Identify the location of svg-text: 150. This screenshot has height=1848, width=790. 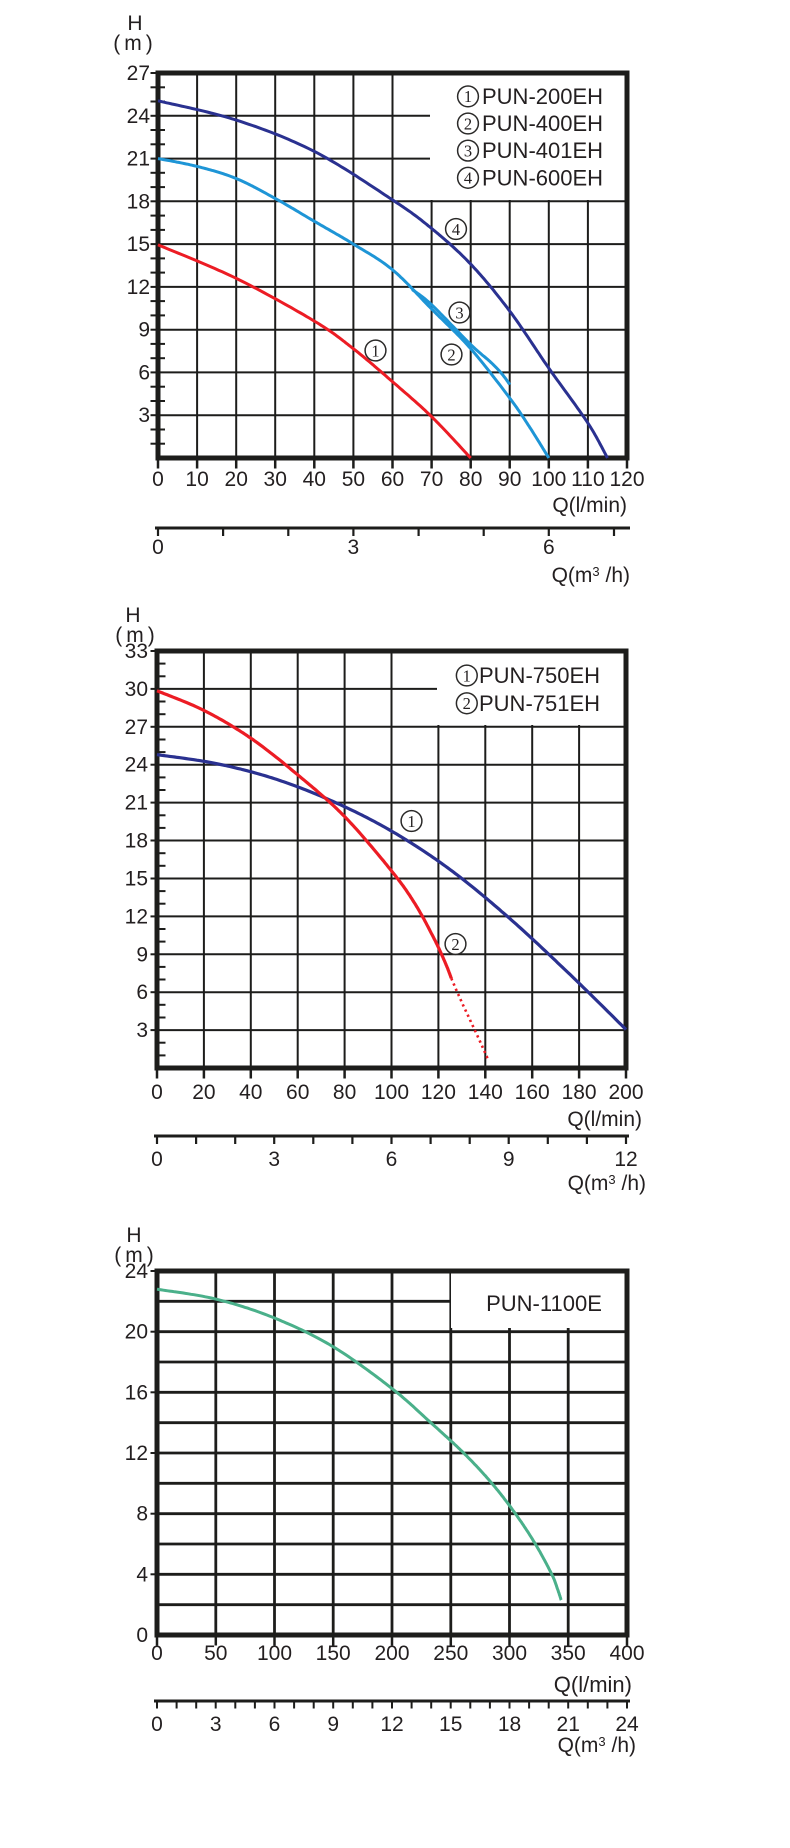
(333, 1653).